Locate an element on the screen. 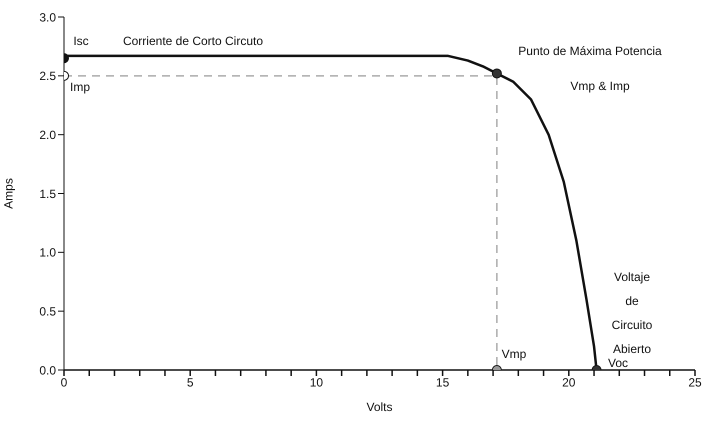 The width and height of the screenshot is (704, 423). y-tick-label: 1.5 is located at coordinates (47, 193).